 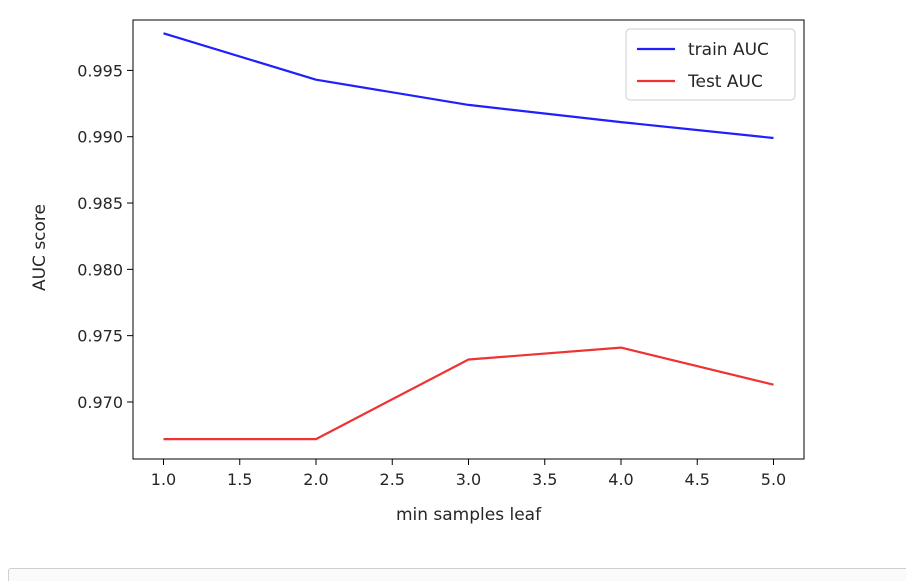 I want to click on y-tick-label: 0.985, so click(x=100, y=203).